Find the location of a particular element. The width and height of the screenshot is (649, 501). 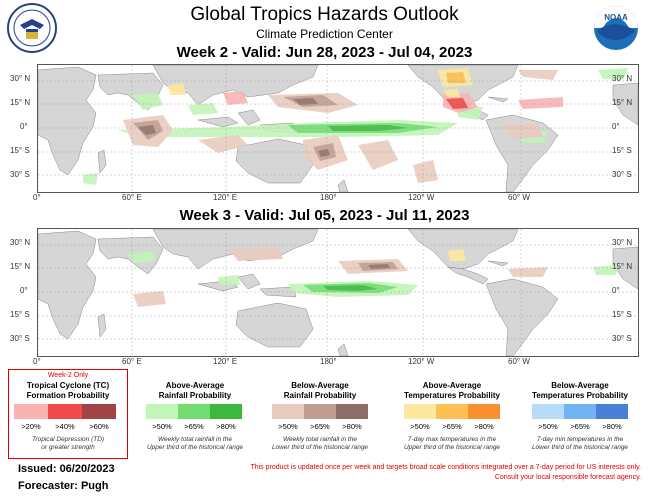

legend-tc-title2: Formation Probability is located at coordinates (68, 395).